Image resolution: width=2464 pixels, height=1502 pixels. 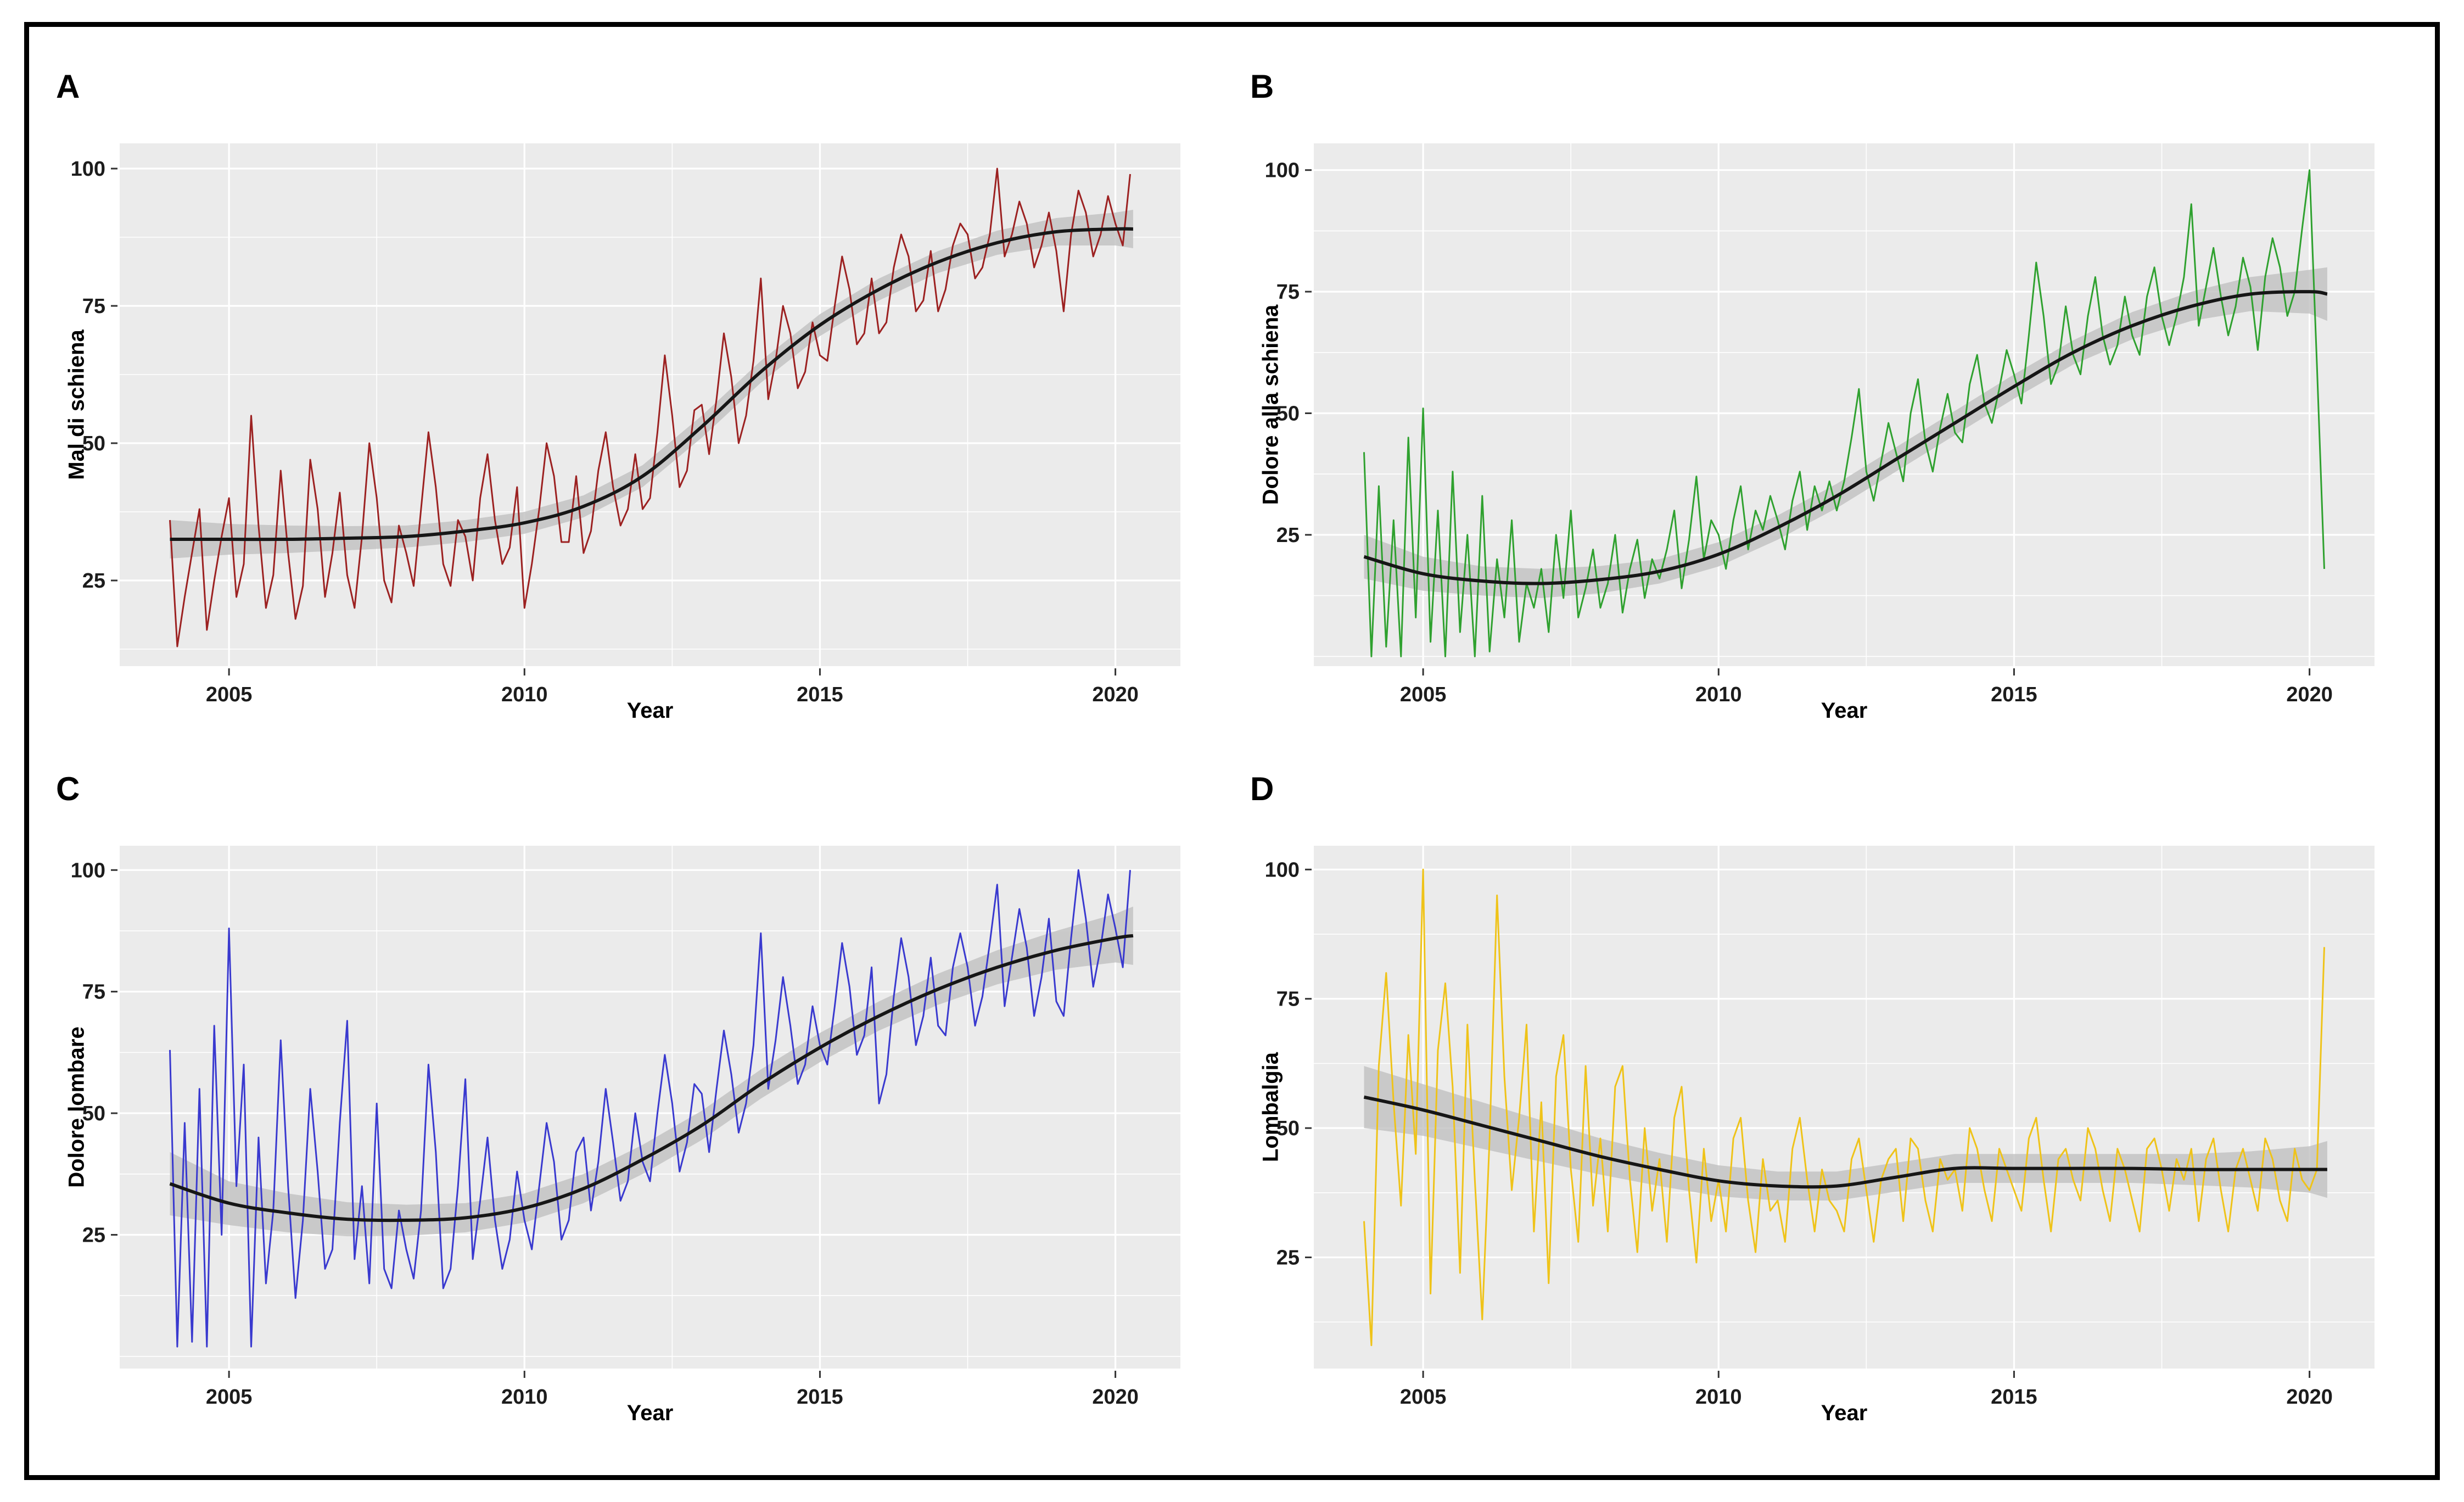 What do you see at coordinates (1845, 437) in the screenshot?
I see `panel-b-trend-line` at bounding box center [1845, 437].